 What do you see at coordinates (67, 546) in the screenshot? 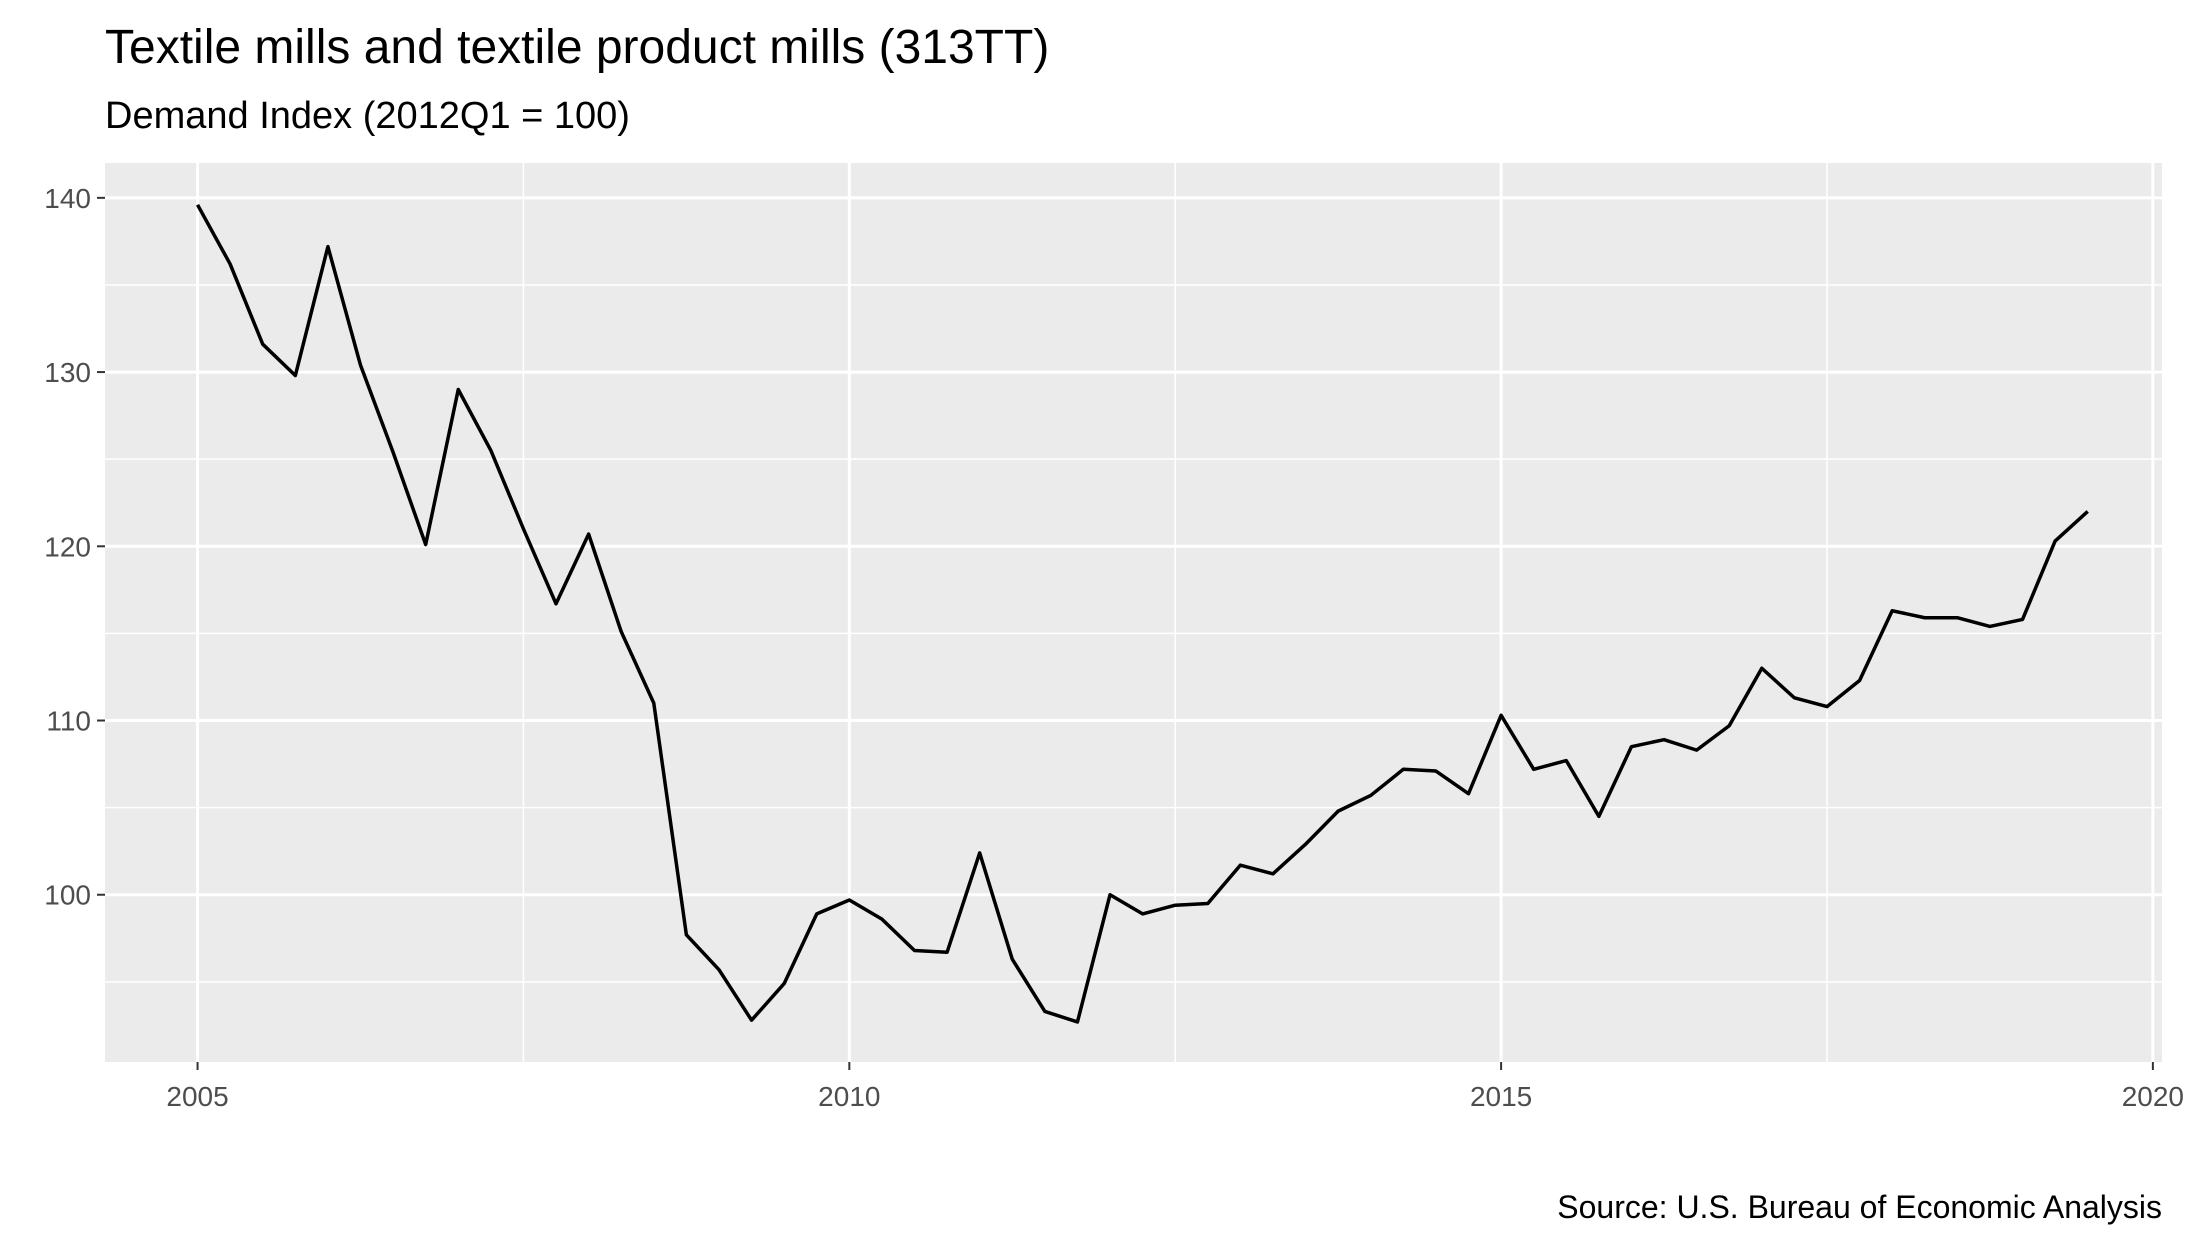
I see `y-tick-label: 120` at bounding box center [67, 546].